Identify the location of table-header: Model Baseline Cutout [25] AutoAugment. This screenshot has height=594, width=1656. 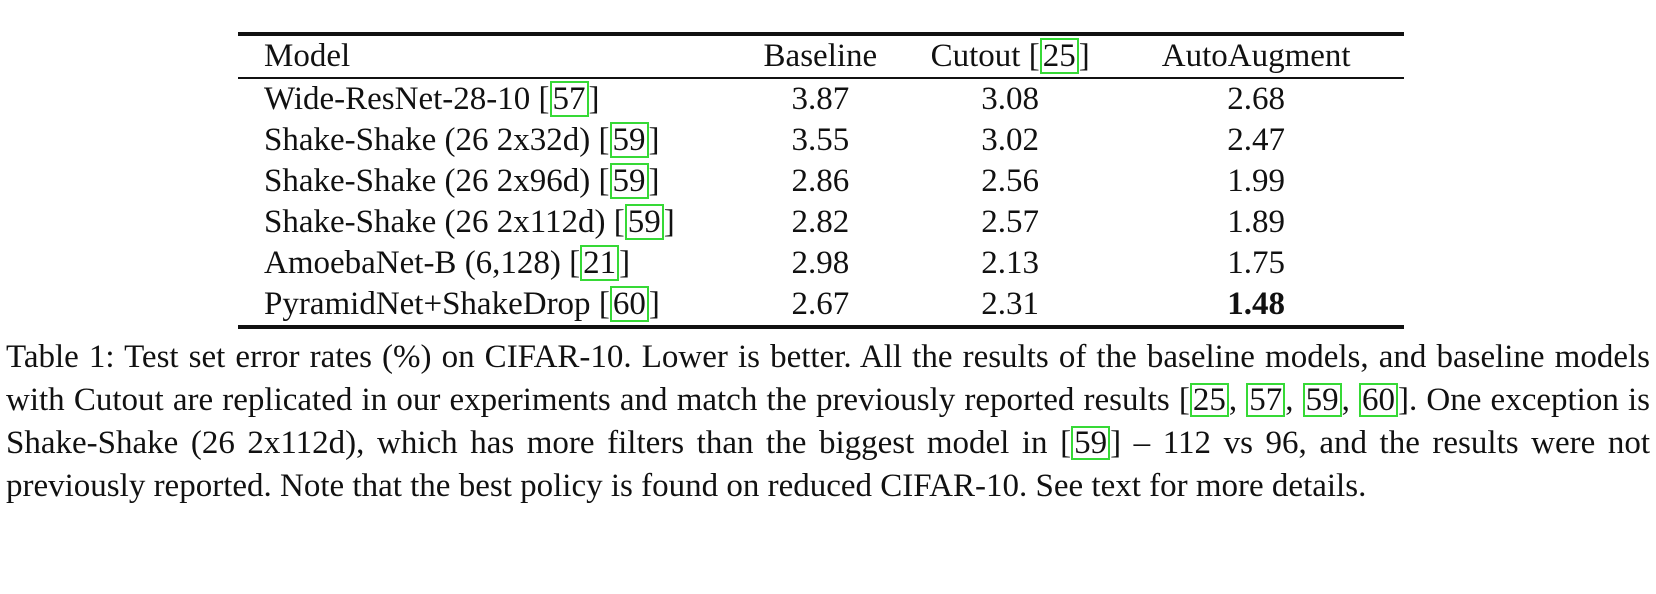
(821, 56).